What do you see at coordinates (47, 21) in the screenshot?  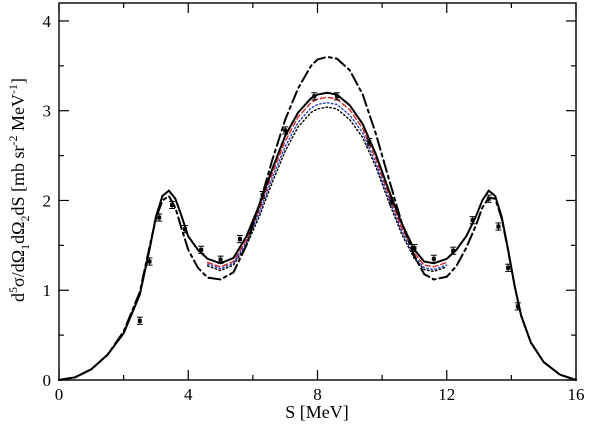 I see `y-tick-label: 4` at bounding box center [47, 21].